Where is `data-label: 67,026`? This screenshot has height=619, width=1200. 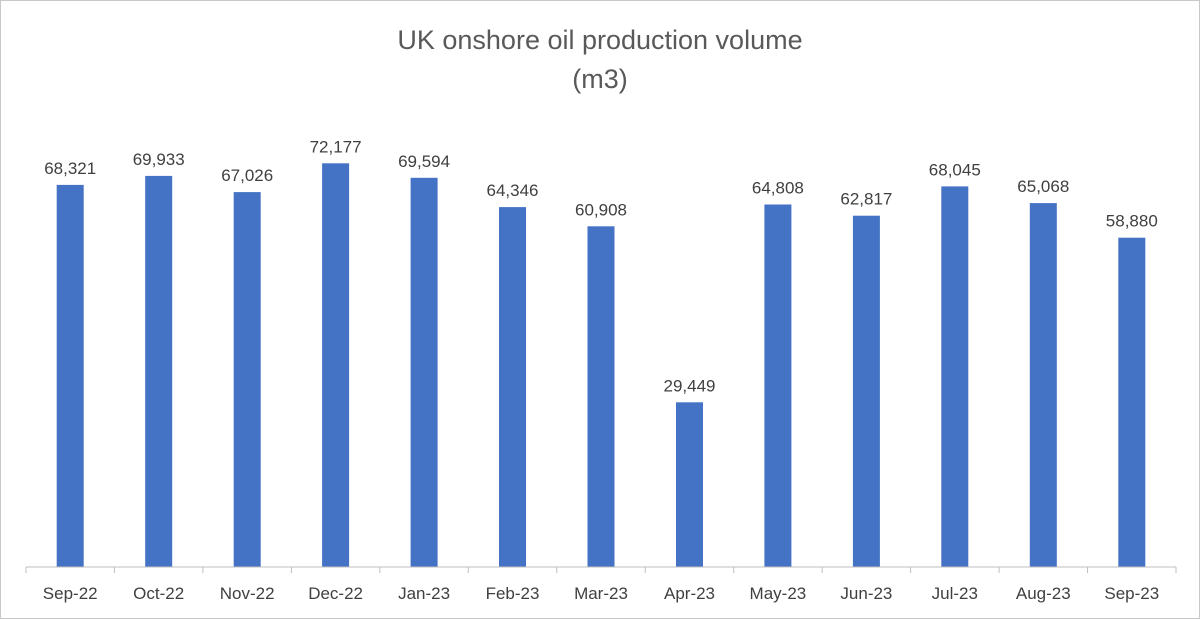
data-label: 67,026 is located at coordinates (247, 175).